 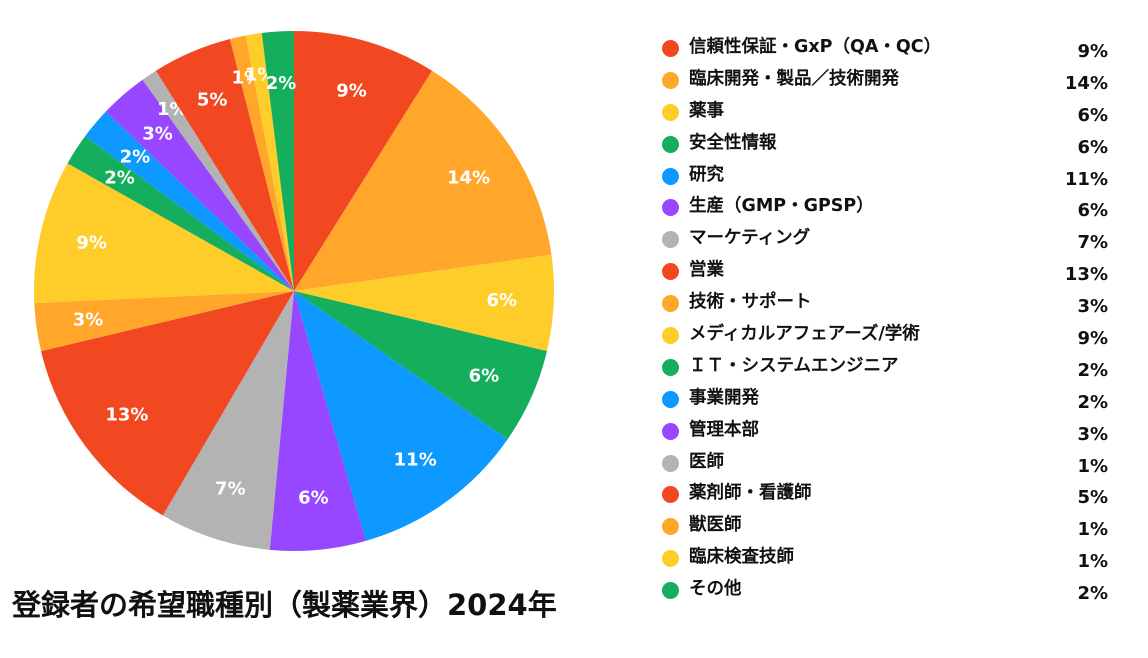 What do you see at coordinates (733, 142) in the screenshot?
I see `legend-label: 安全性情報` at bounding box center [733, 142].